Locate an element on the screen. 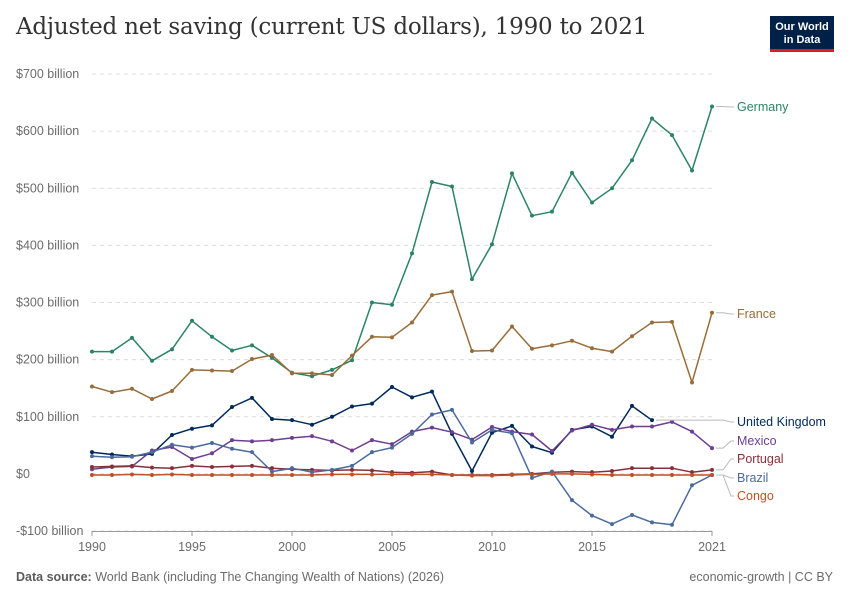  series-label-mexico: Mexico is located at coordinates (757, 441).